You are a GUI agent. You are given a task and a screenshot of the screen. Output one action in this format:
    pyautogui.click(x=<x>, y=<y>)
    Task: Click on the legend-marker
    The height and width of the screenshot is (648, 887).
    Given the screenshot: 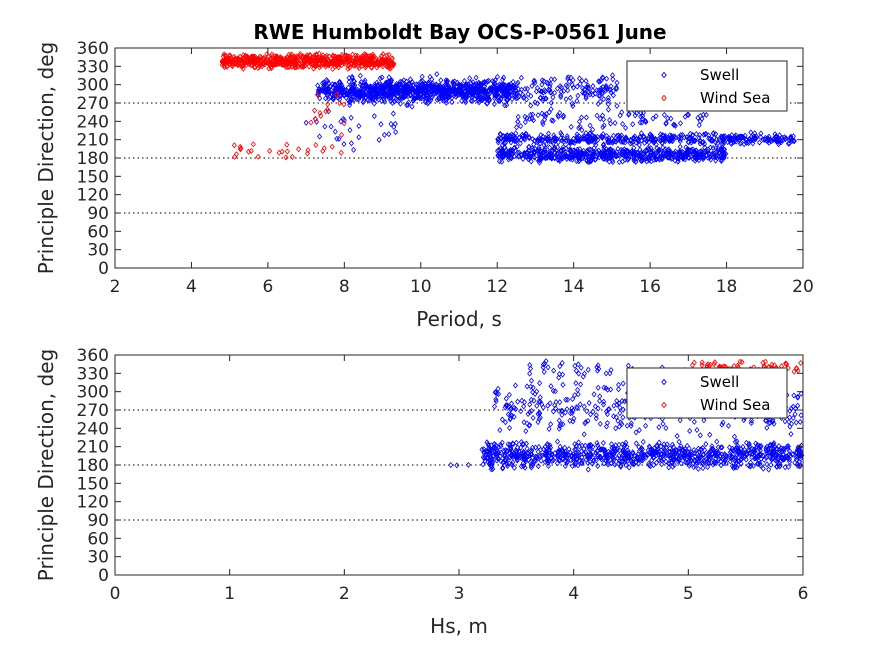 What is the action you would take?
    pyautogui.click(x=664, y=98)
    